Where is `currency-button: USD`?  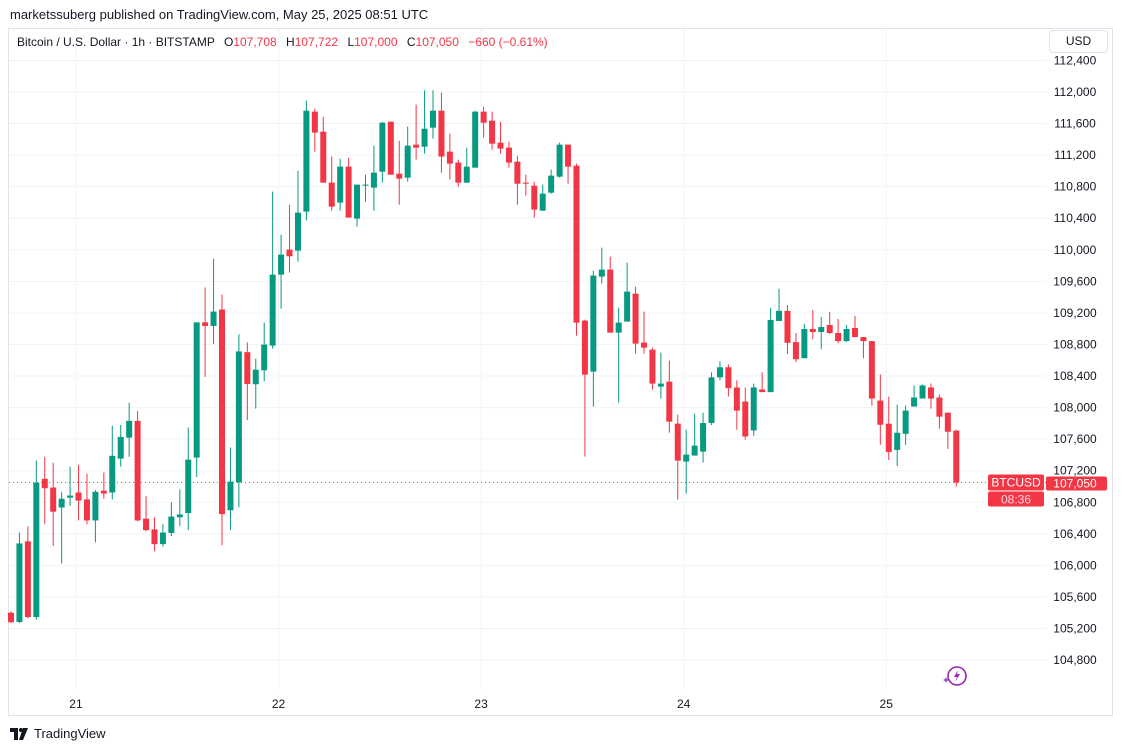 currency-button: USD is located at coordinates (1078, 41).